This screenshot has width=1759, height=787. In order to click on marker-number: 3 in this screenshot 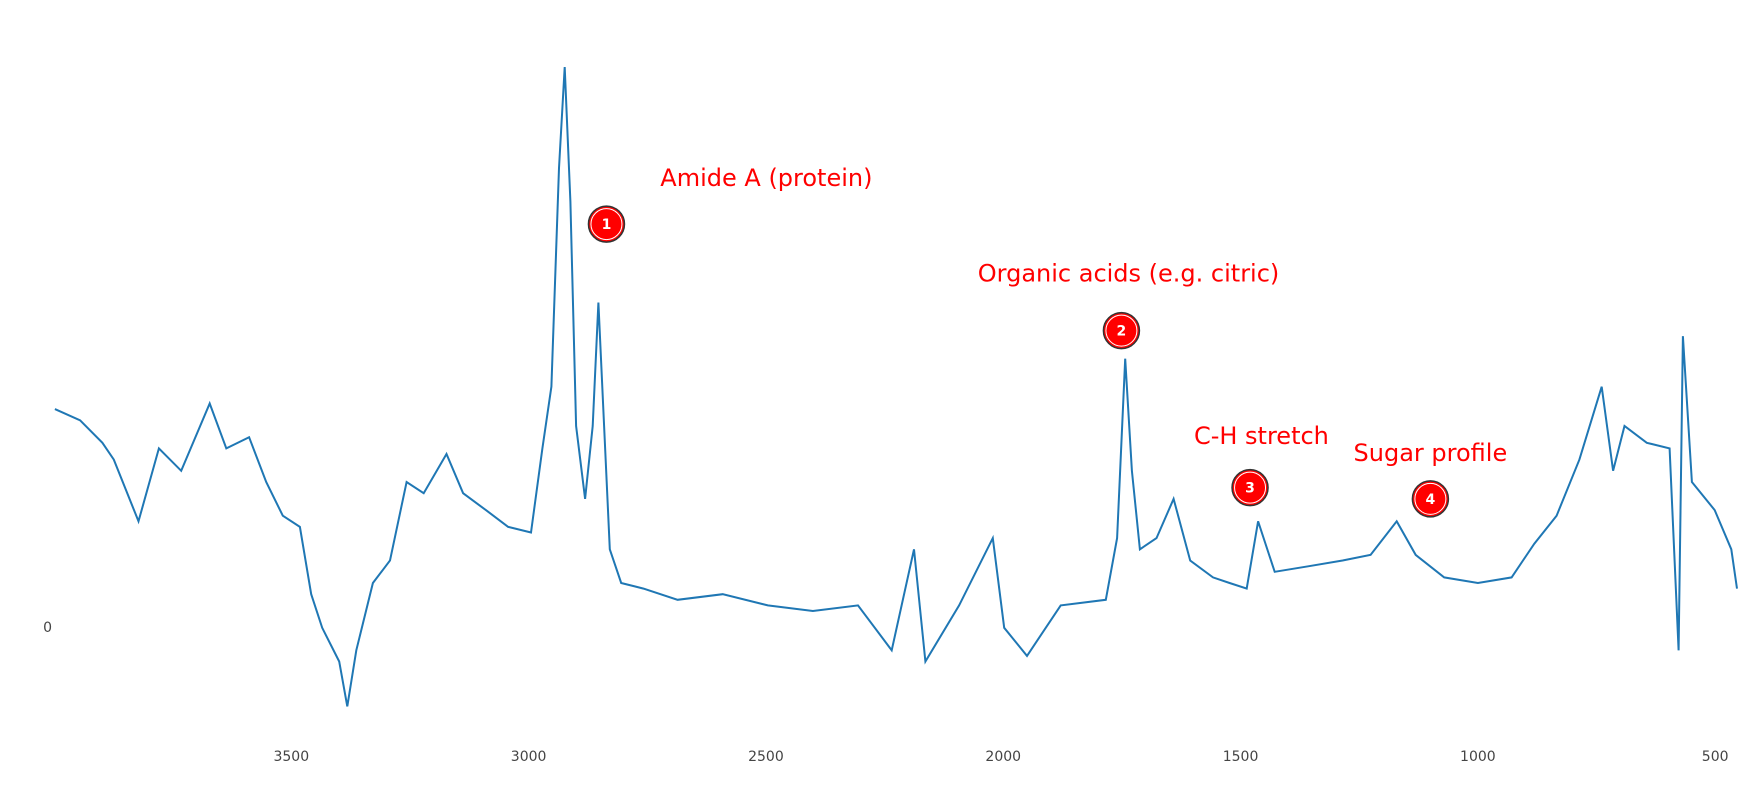, I will do `click(1250, 489)`.